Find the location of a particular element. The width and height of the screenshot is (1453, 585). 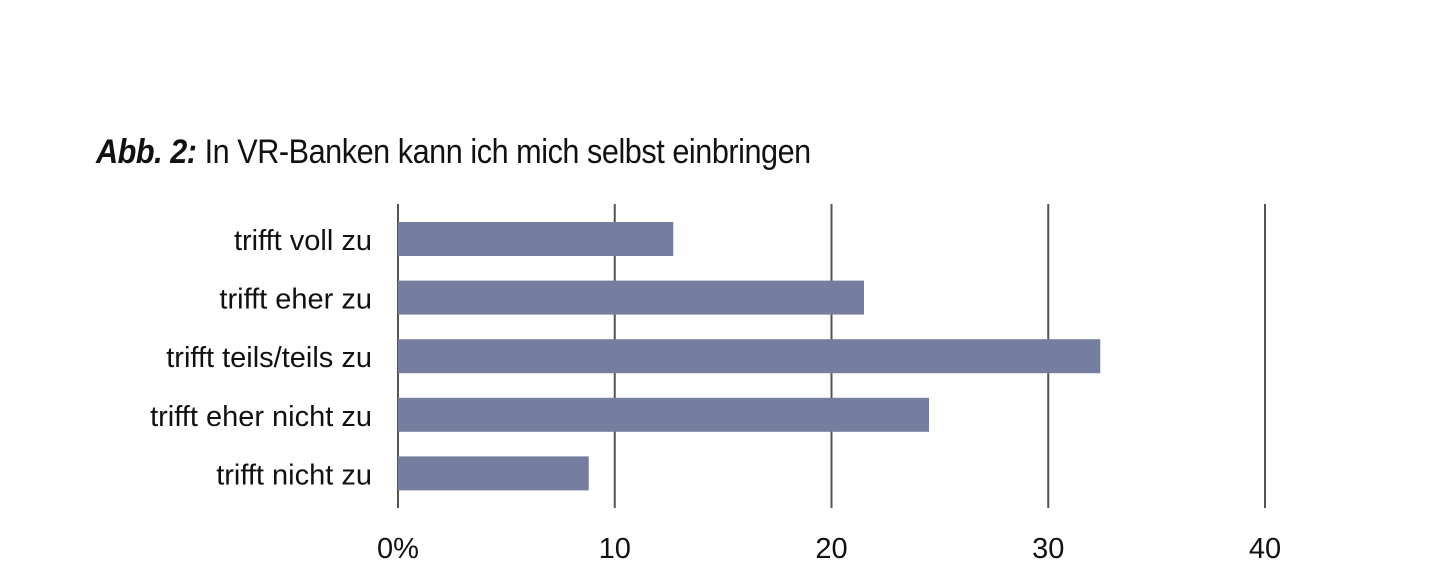

x-axis-tick-labels: 0% 10 20 30 40 is located at coordinates (829, 549).